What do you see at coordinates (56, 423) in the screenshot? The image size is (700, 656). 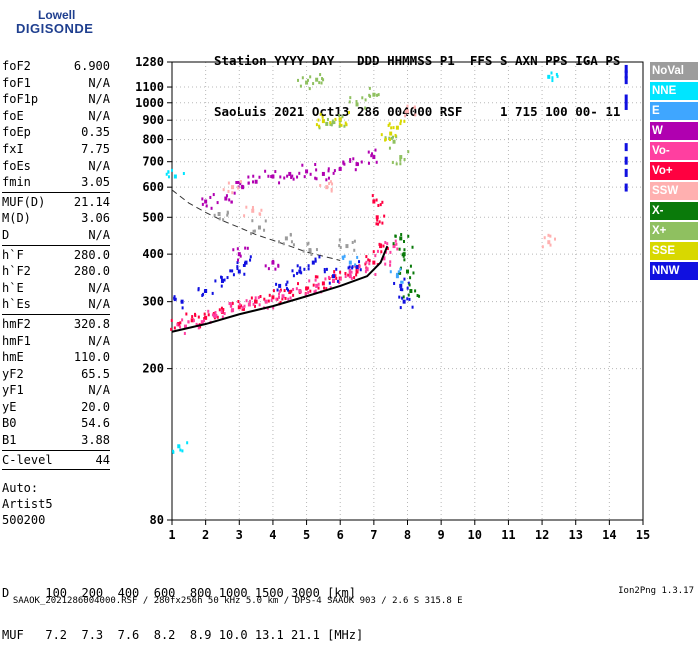 I see `param-row: B0 54.6` at bounding box center [56, 423].